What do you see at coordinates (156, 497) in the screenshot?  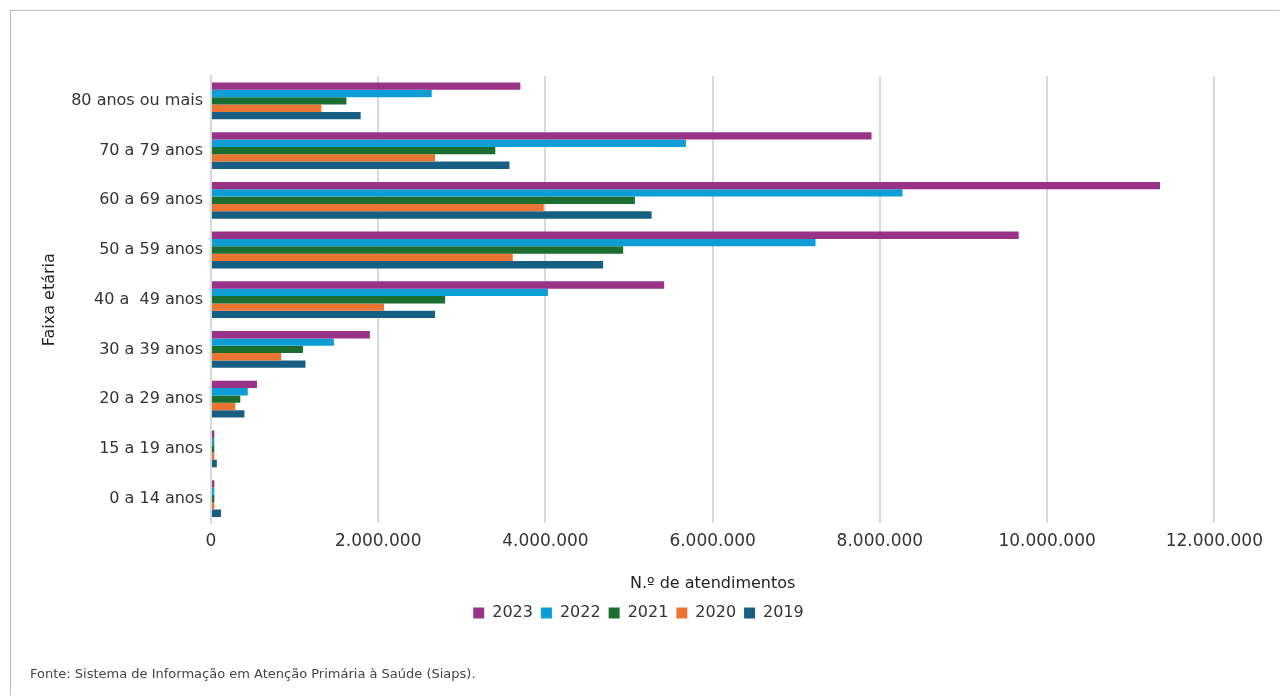 I see `y-tick-label: 0 a 14 anos` at bounding box center [156, 497].